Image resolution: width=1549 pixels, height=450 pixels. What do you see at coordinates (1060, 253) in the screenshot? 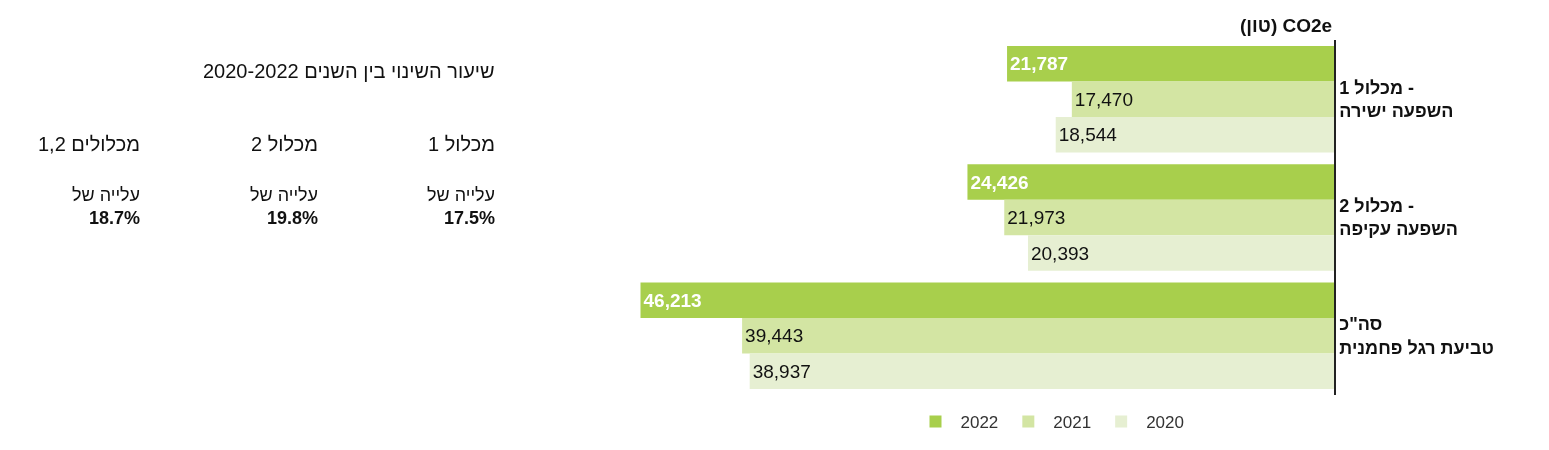
I see `data-label: 20,393` at bounding box center [1060, 253].